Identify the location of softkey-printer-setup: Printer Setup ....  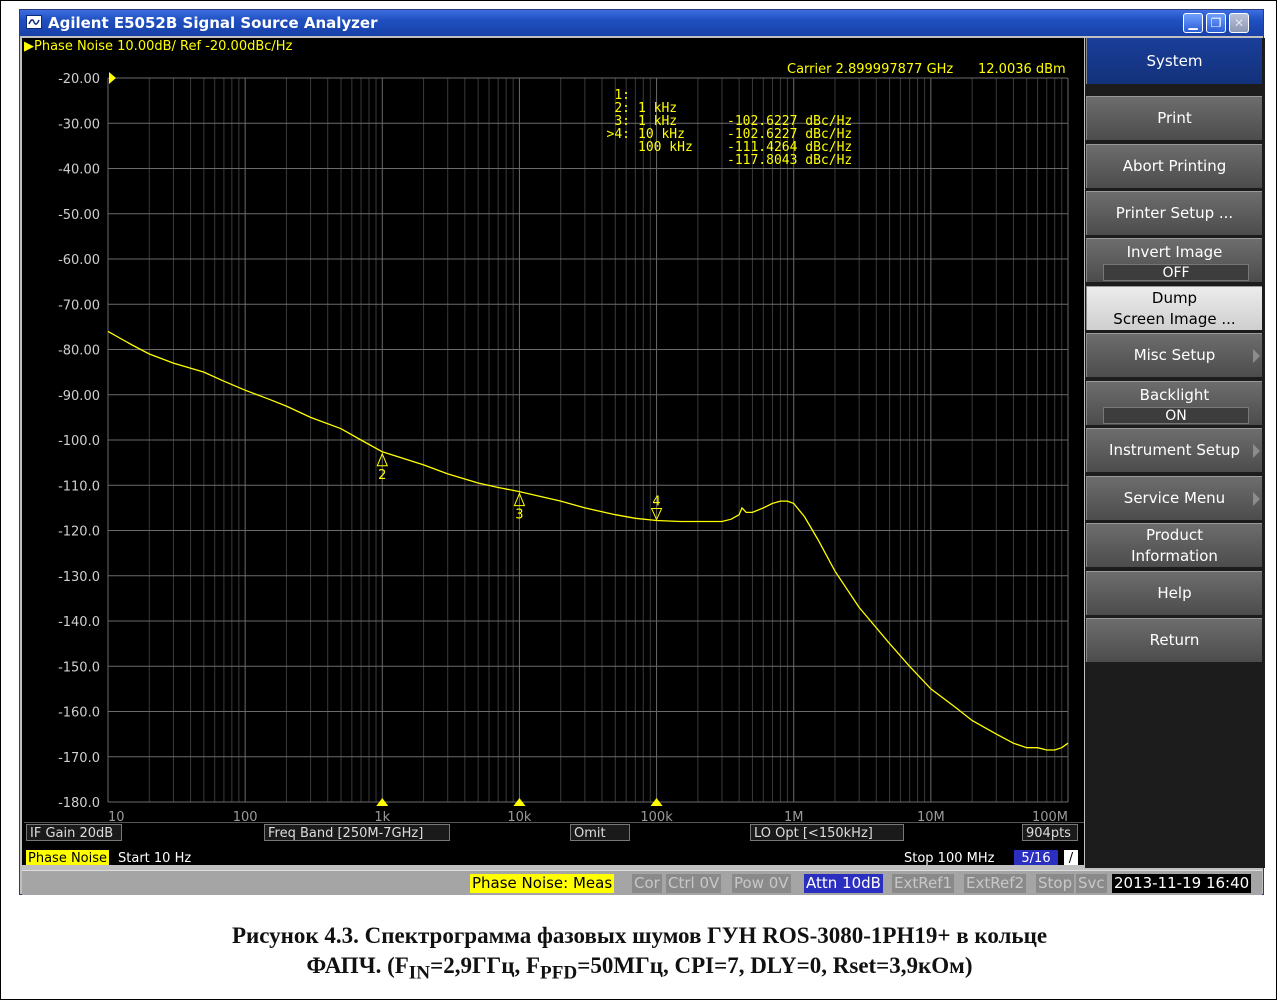
(1174, 213).